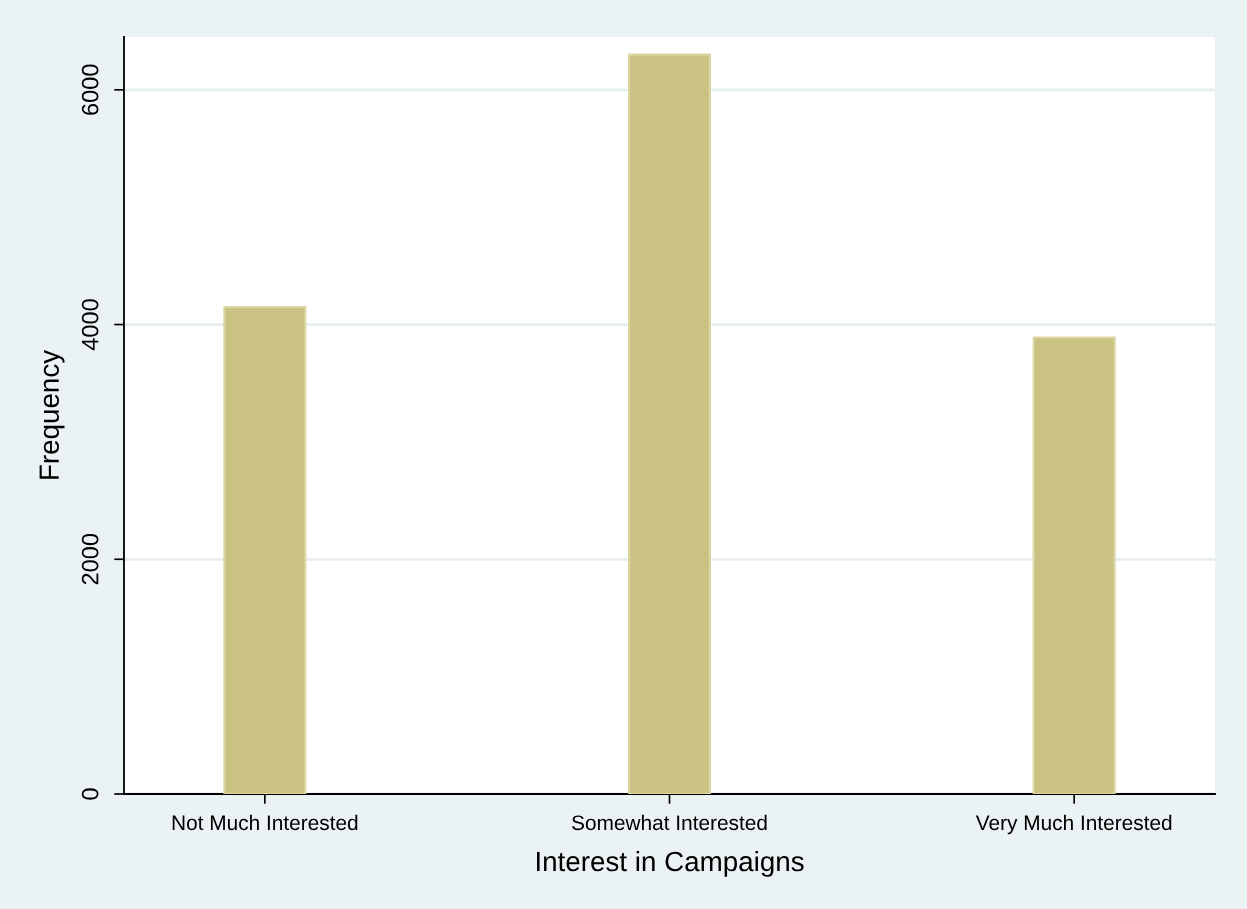 The width and height of the screenshot is (1247, 909). I want to click on x-tick-label: Not Much Interested, so click(265, 822).